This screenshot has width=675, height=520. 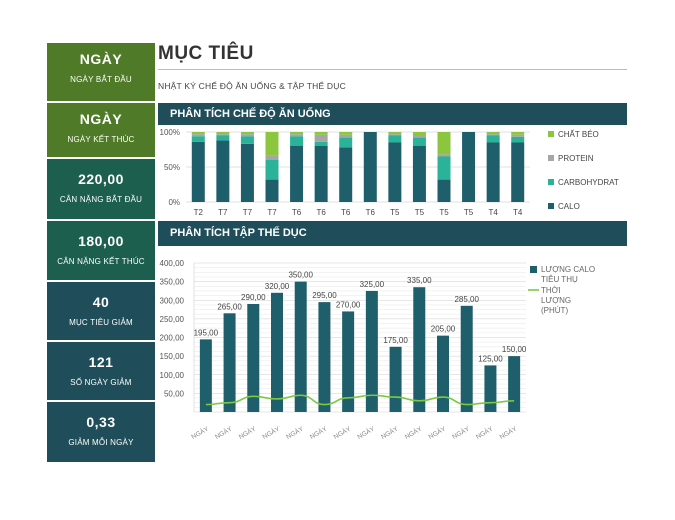 I want to click on y-tick-label: 0%, so click(x=174, y=202).